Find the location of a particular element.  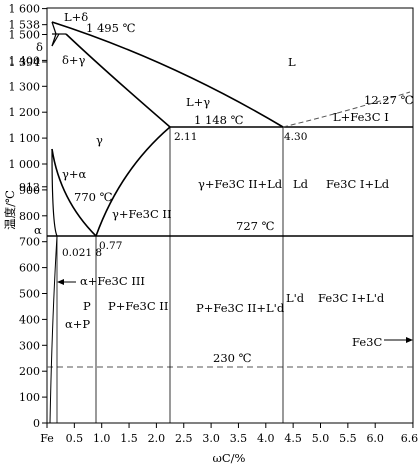

point-label-eutectoid-temp: 727 ℃ is located at coordinates (255, 226).